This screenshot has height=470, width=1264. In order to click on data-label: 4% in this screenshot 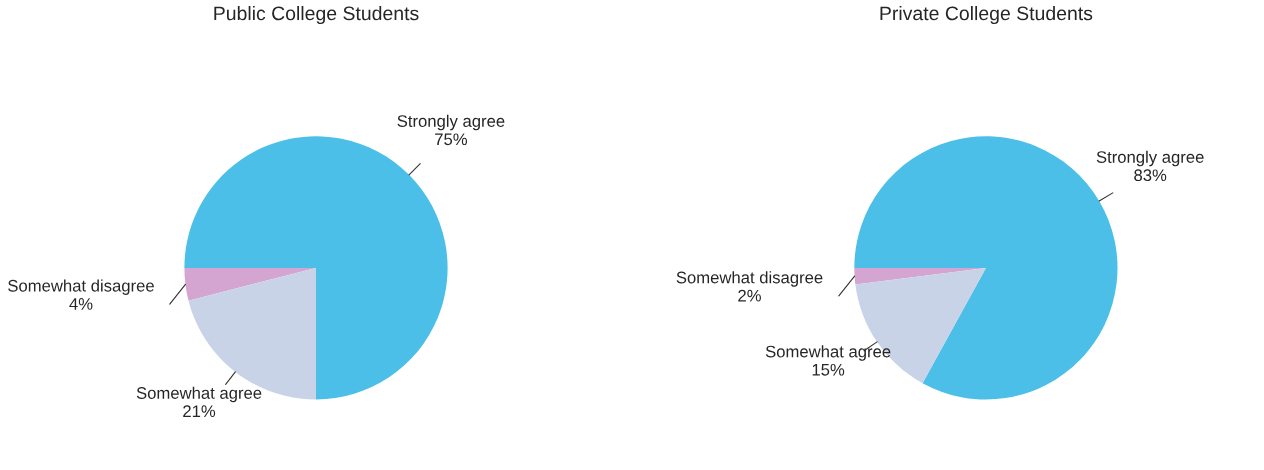, I will do `click(81, 304)`.